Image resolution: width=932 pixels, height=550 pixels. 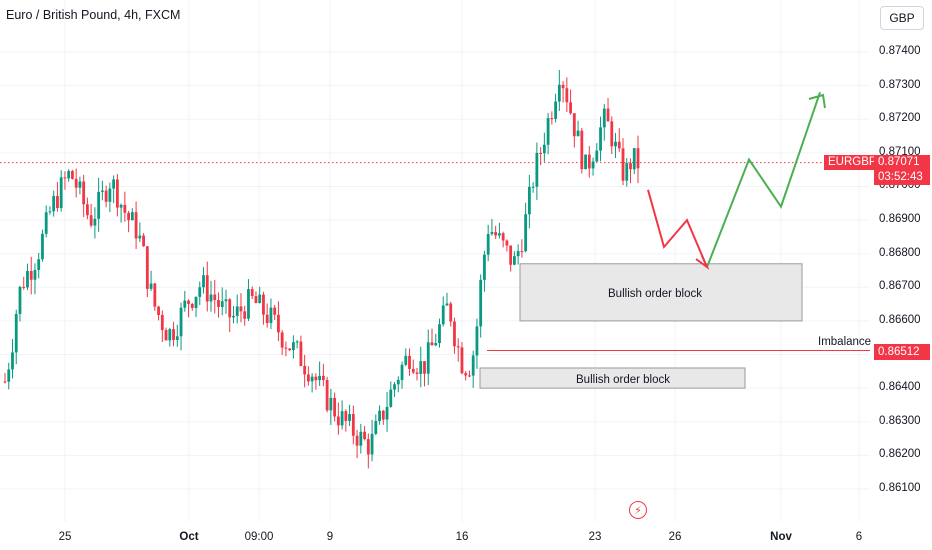 What do you see at coordinates (655, 294) in the screenshot?
I see `order-block-label-upper: Bullish order block` at bounding box center [655, 294].